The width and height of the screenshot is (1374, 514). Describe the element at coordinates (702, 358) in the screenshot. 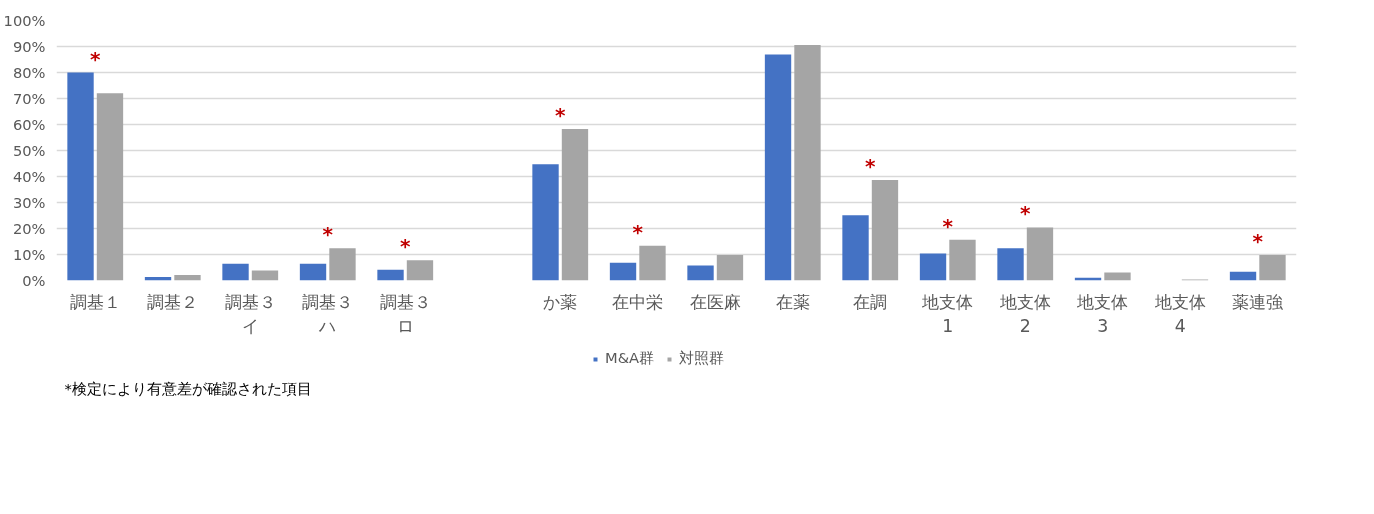

I see `legend-label: 対照群` at that location.